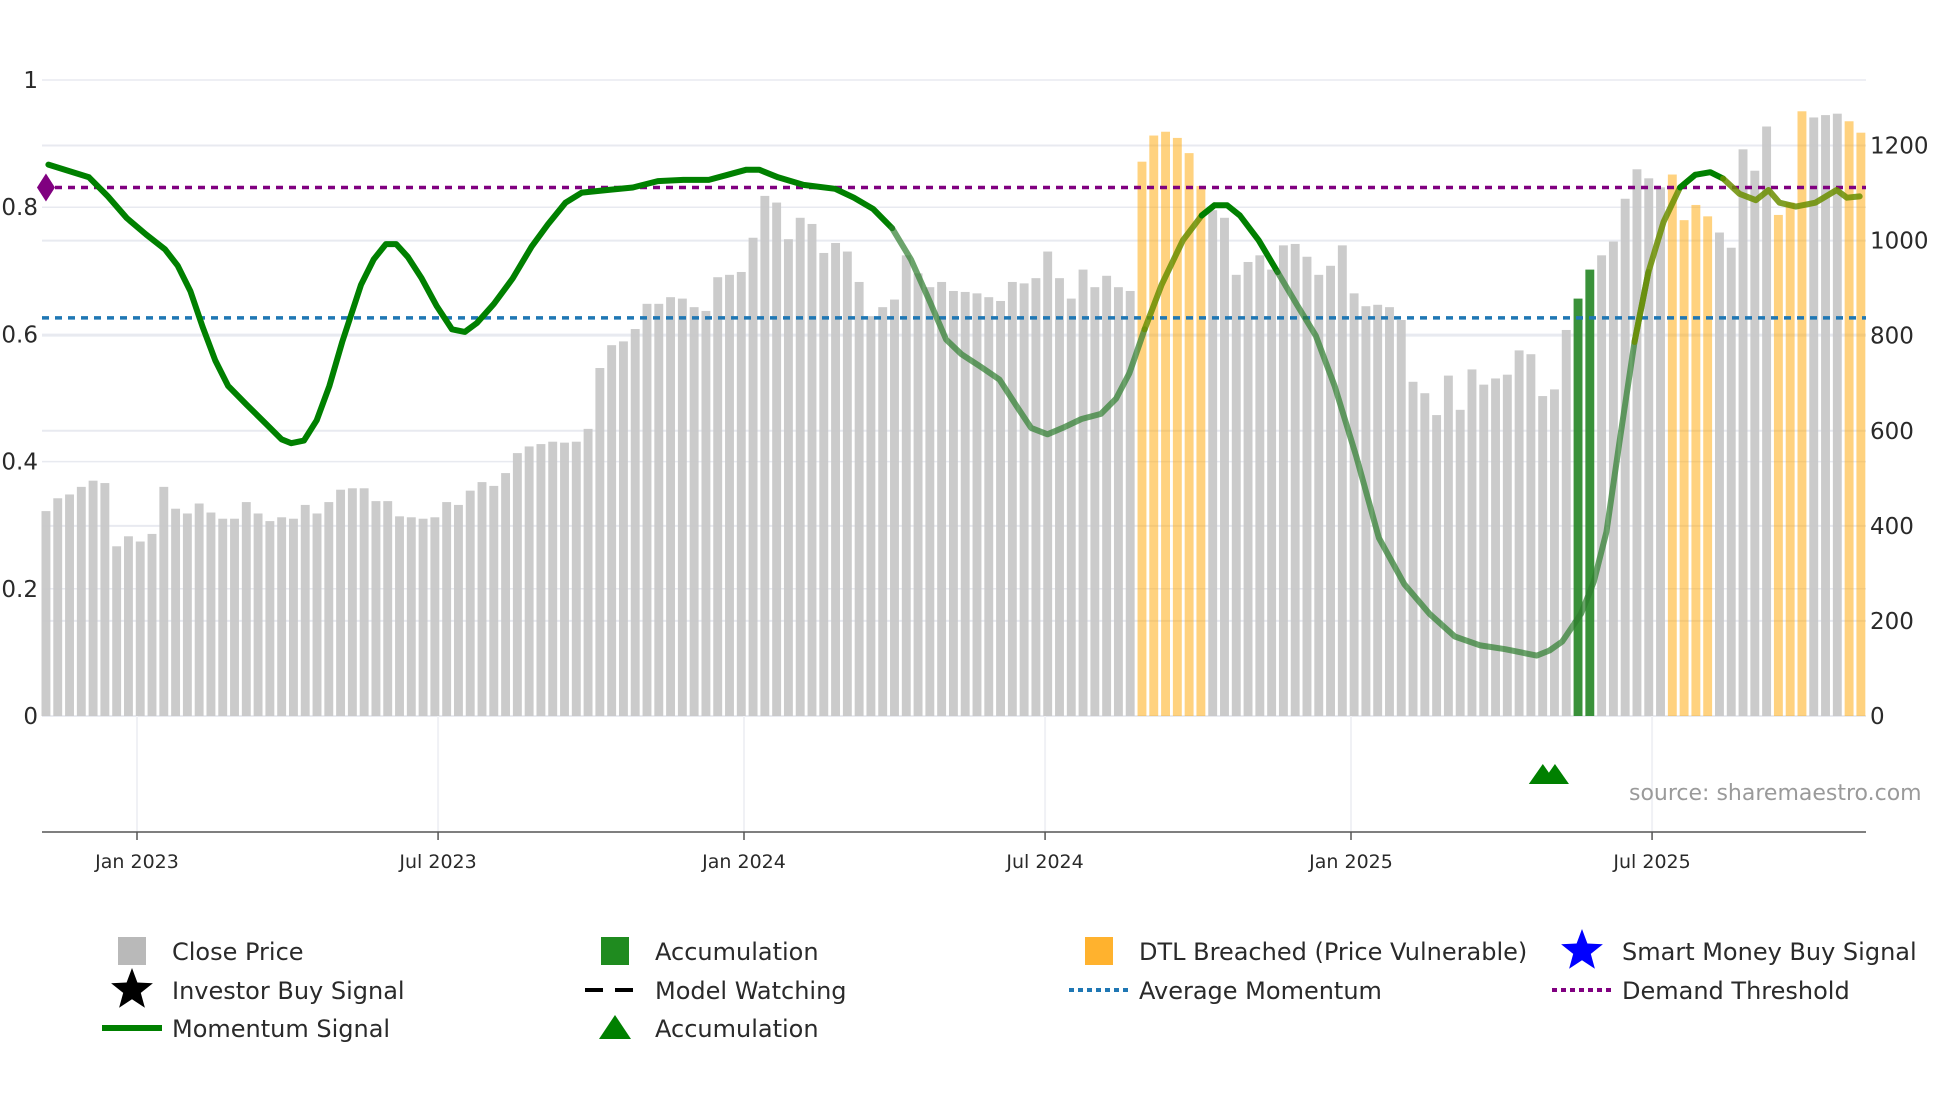 The width and height of the screenshot is (1960, 1106). I want to click on legend-item: Close Price, so click(211, 951).